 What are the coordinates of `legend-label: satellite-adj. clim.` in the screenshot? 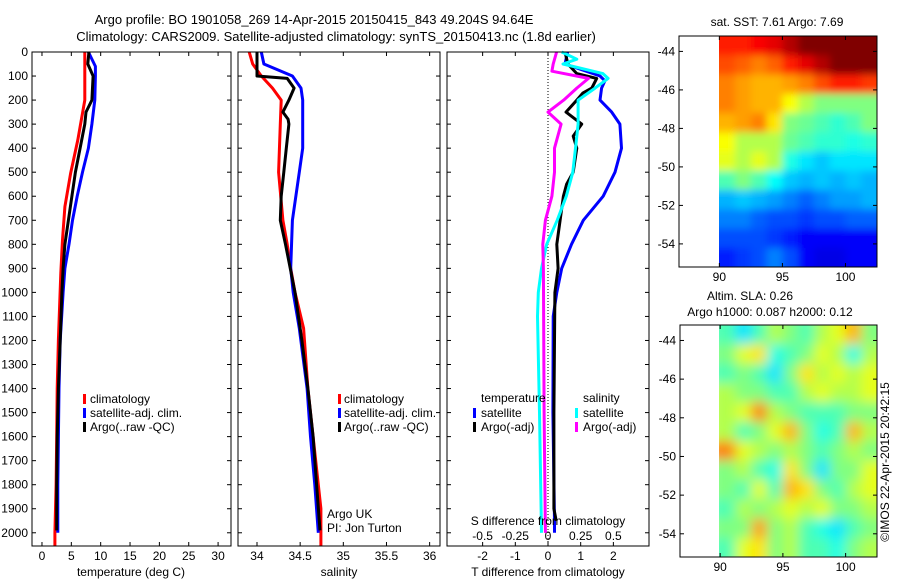 It's located at (136, 413).